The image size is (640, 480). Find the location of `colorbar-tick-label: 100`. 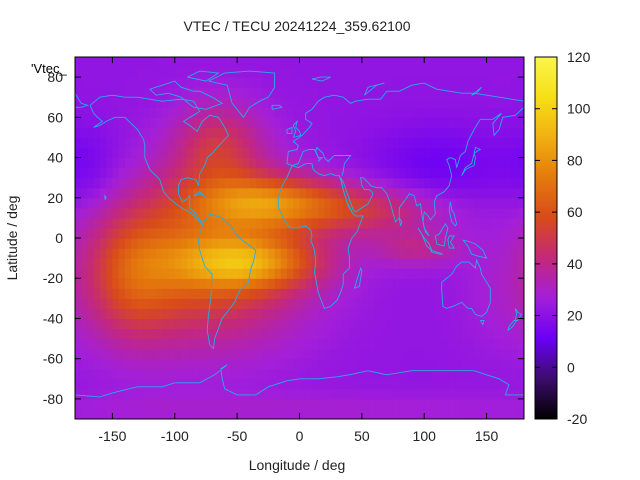

colorbar-tick-label: 100 is located at coordinates (579, 109).